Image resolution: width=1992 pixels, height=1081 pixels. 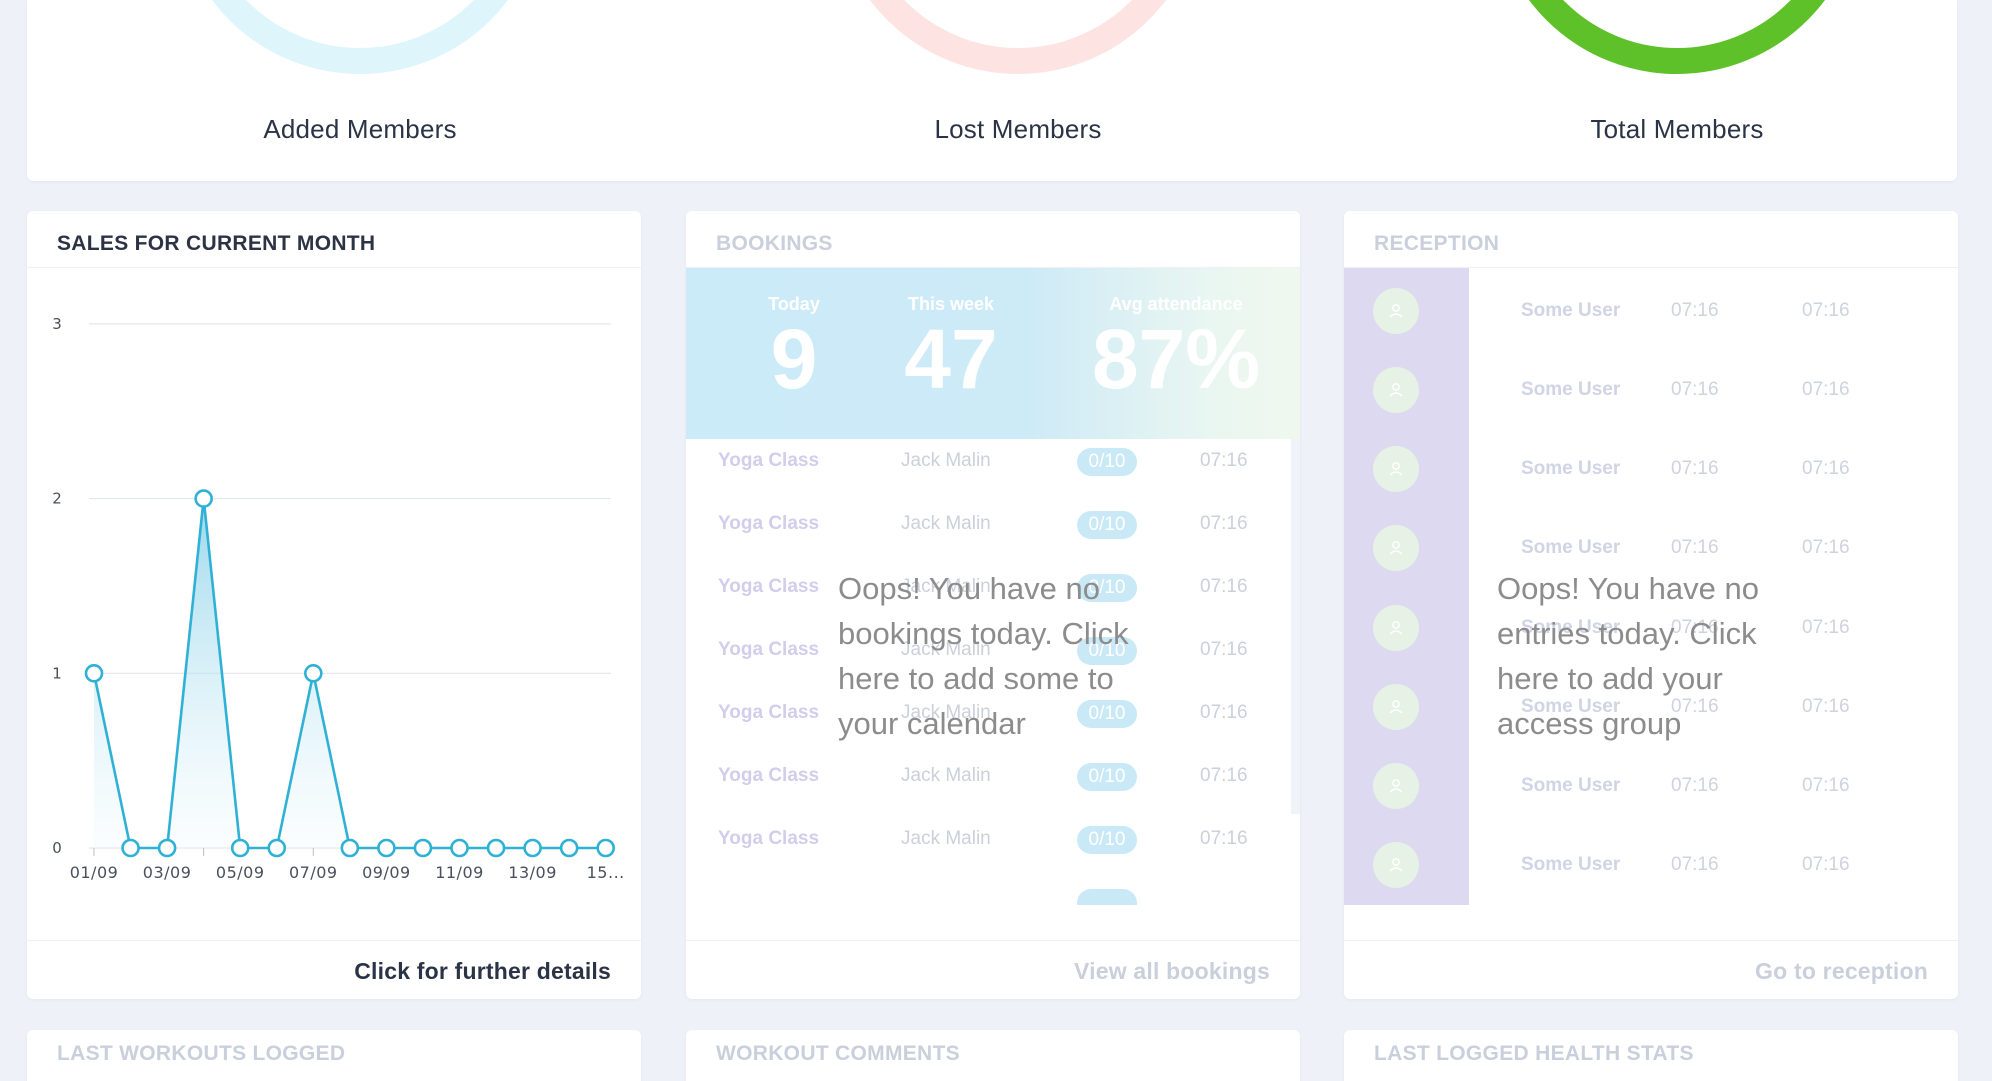 What do you see at coordinates (201, 1053) in the screenshot?
I see `last-workouts-title: LAST WORKOUTS LOGGED` at bounding box center [201, 1053].